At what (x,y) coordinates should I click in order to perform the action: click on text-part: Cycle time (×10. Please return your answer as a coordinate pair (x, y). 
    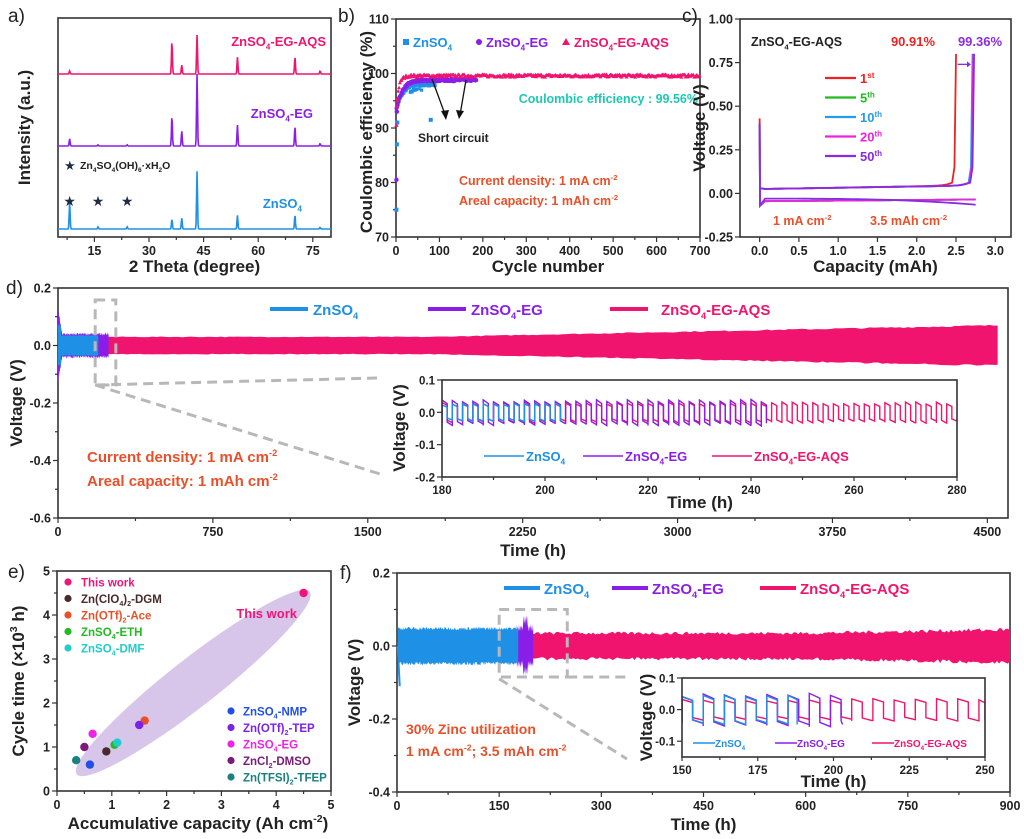
    Looking at the image, I should click on (18, 694).